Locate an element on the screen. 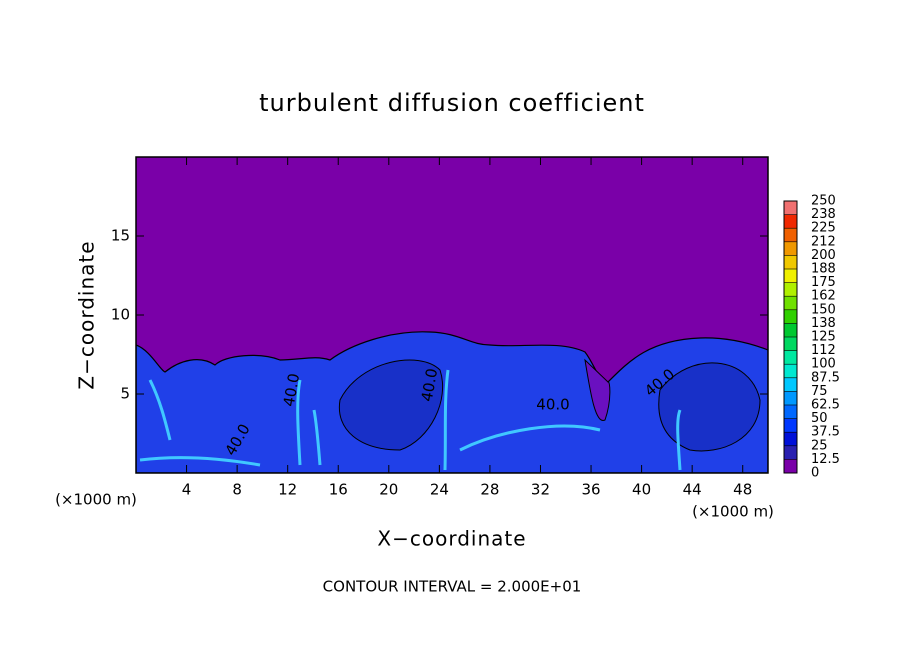 The image size is (904, 654). x-tick-label: 48 is located at coordinates (742, 490).